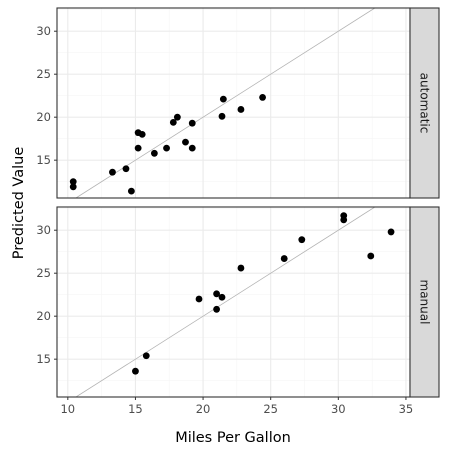  I want to click on x-tick-label: 20, so click(203, 409).